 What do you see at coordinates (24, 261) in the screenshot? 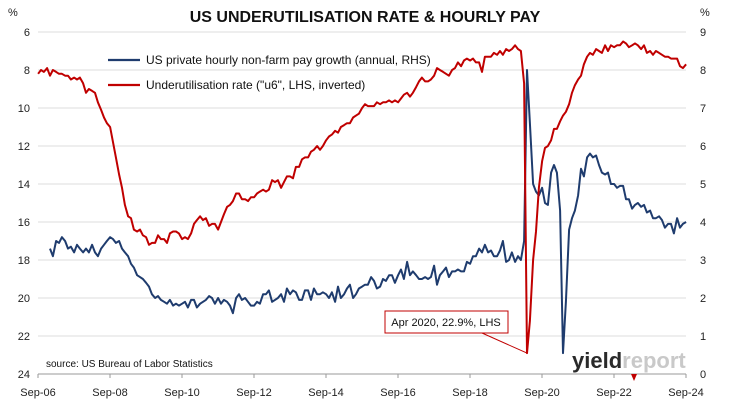
I see `left-tick-label: 18` at bounding box center [24, 261].